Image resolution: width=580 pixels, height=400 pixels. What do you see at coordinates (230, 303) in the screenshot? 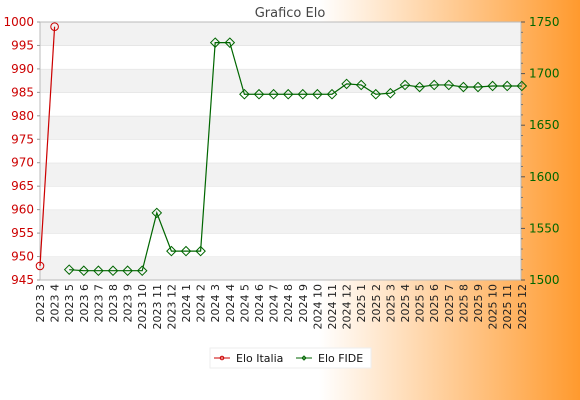
I see `x-tick-label: 2024 4` at bounding box center [230, 303].